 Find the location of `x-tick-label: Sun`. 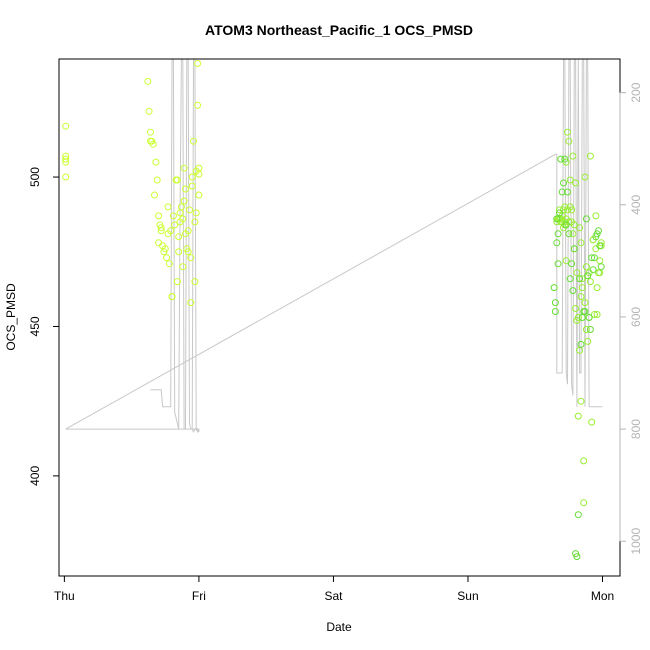

x-tick-label: Sun is located at coordinates (467, 596).